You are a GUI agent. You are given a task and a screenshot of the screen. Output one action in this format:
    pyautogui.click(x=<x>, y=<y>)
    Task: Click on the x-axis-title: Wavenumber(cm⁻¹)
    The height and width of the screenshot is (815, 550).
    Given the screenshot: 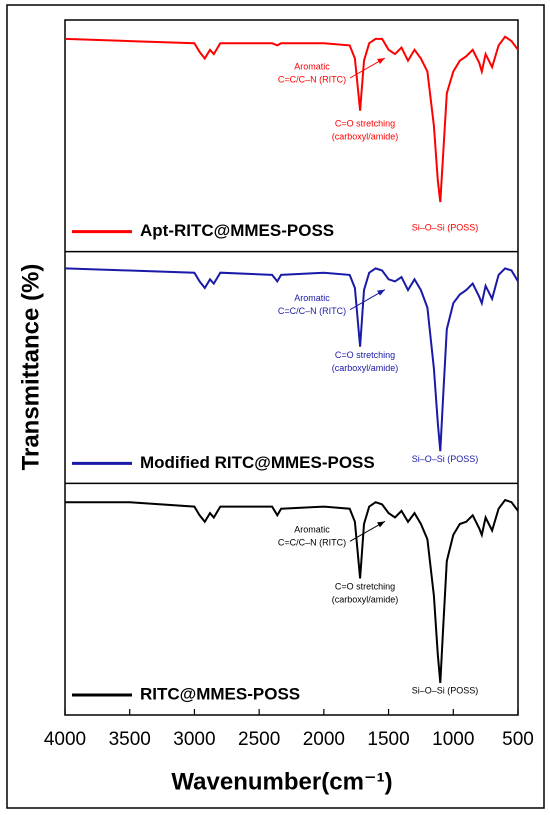 What is the action you would take?
    pyautogui.click(x=281, y=781)
    